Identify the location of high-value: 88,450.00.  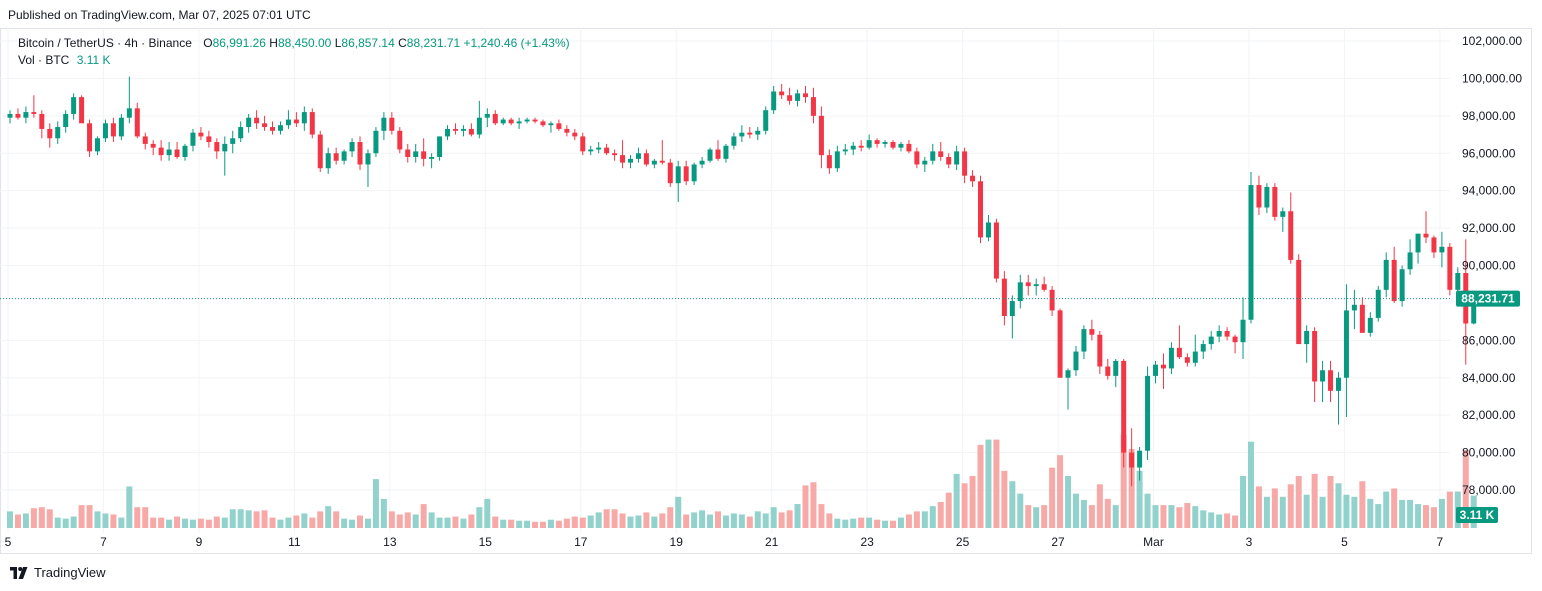
(304, 43).